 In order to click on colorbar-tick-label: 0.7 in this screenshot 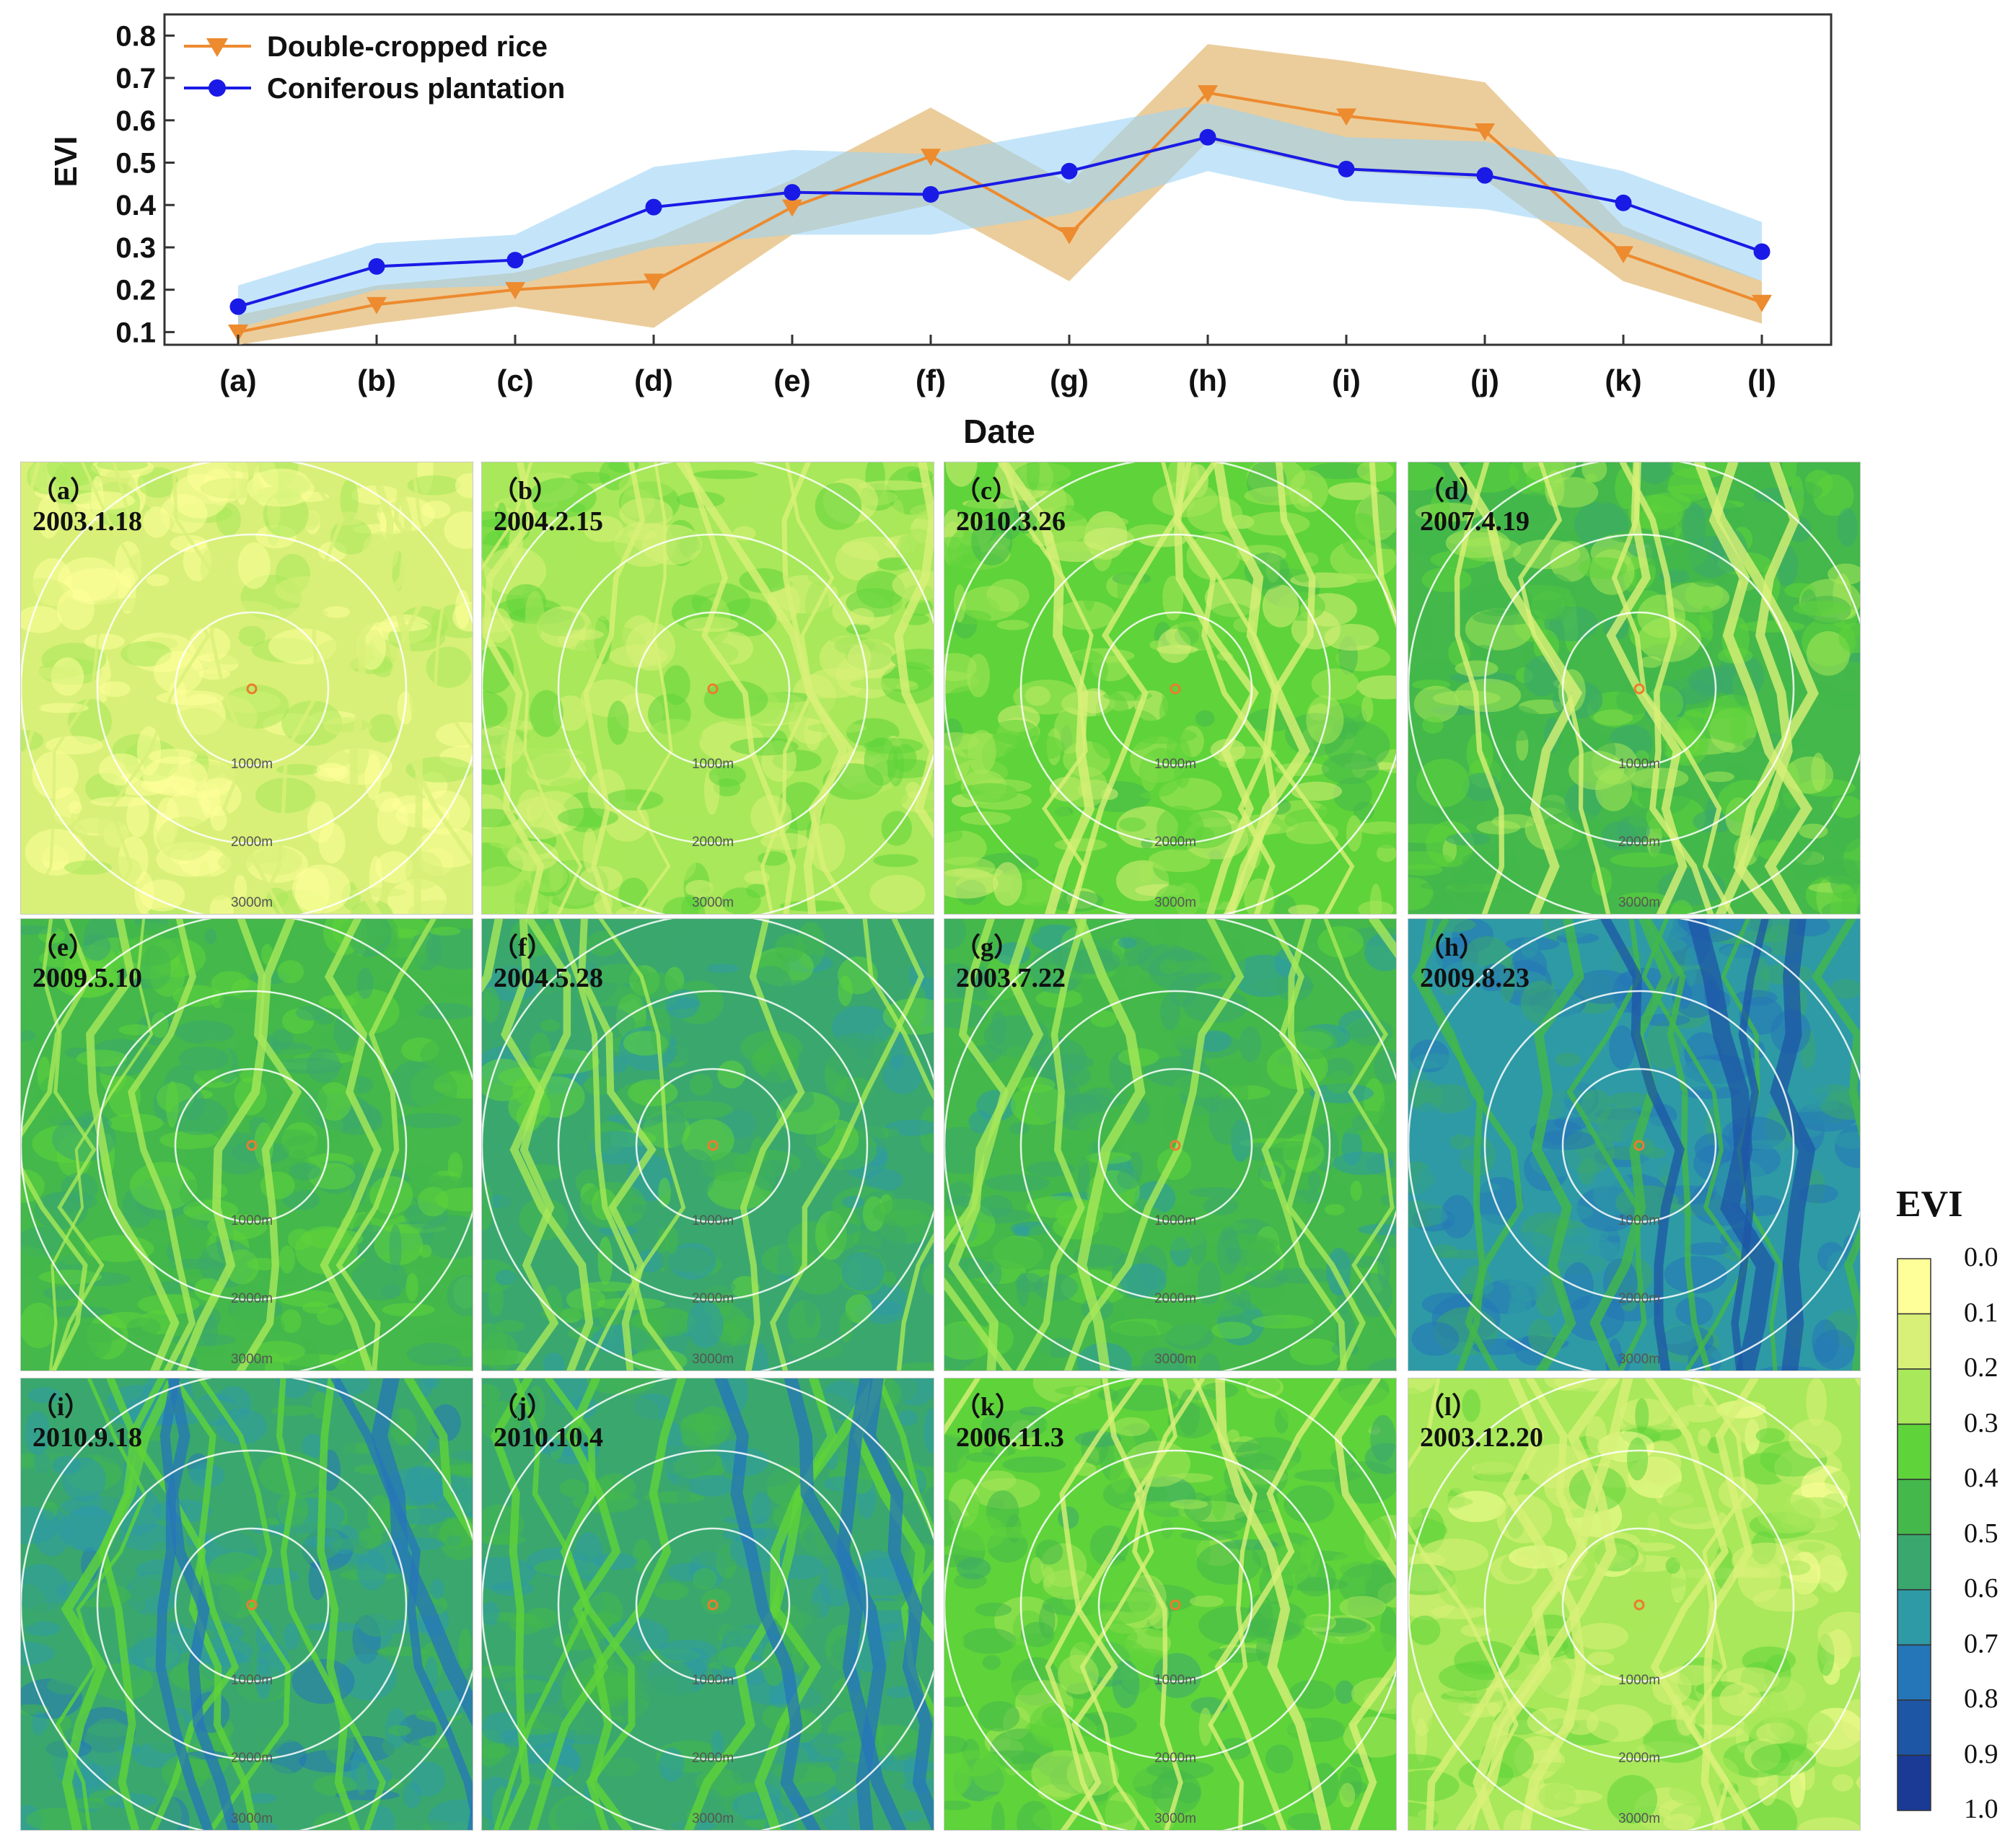, I will do `click(1981, 1644)`.